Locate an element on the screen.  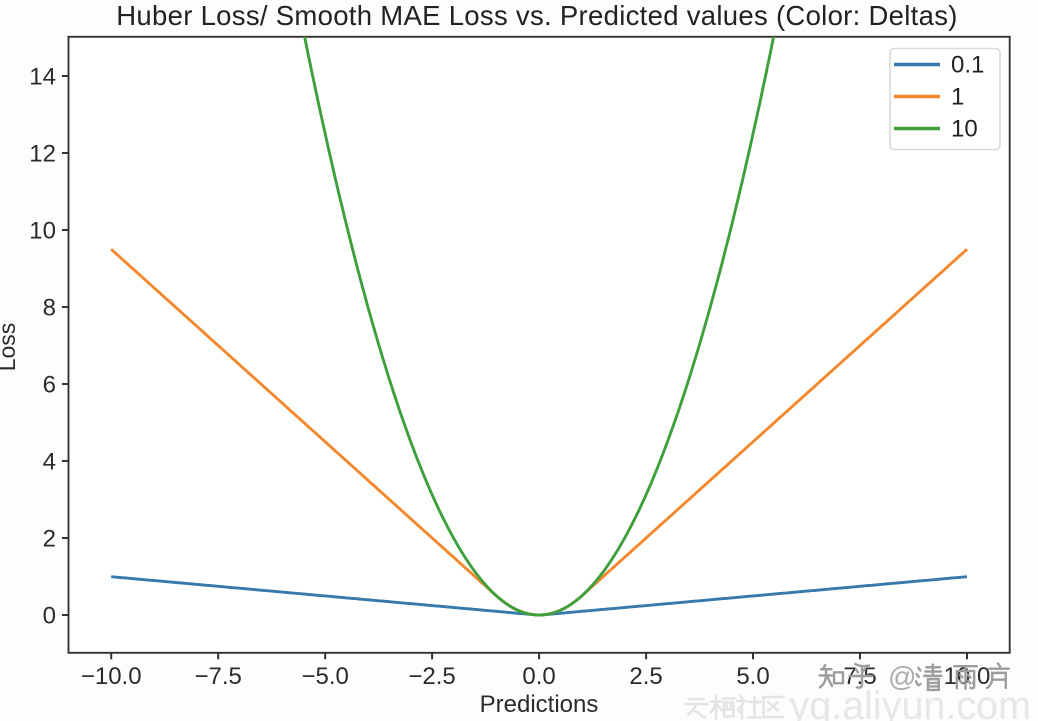
svg-text: 14 is located at coordinates (42, 77).